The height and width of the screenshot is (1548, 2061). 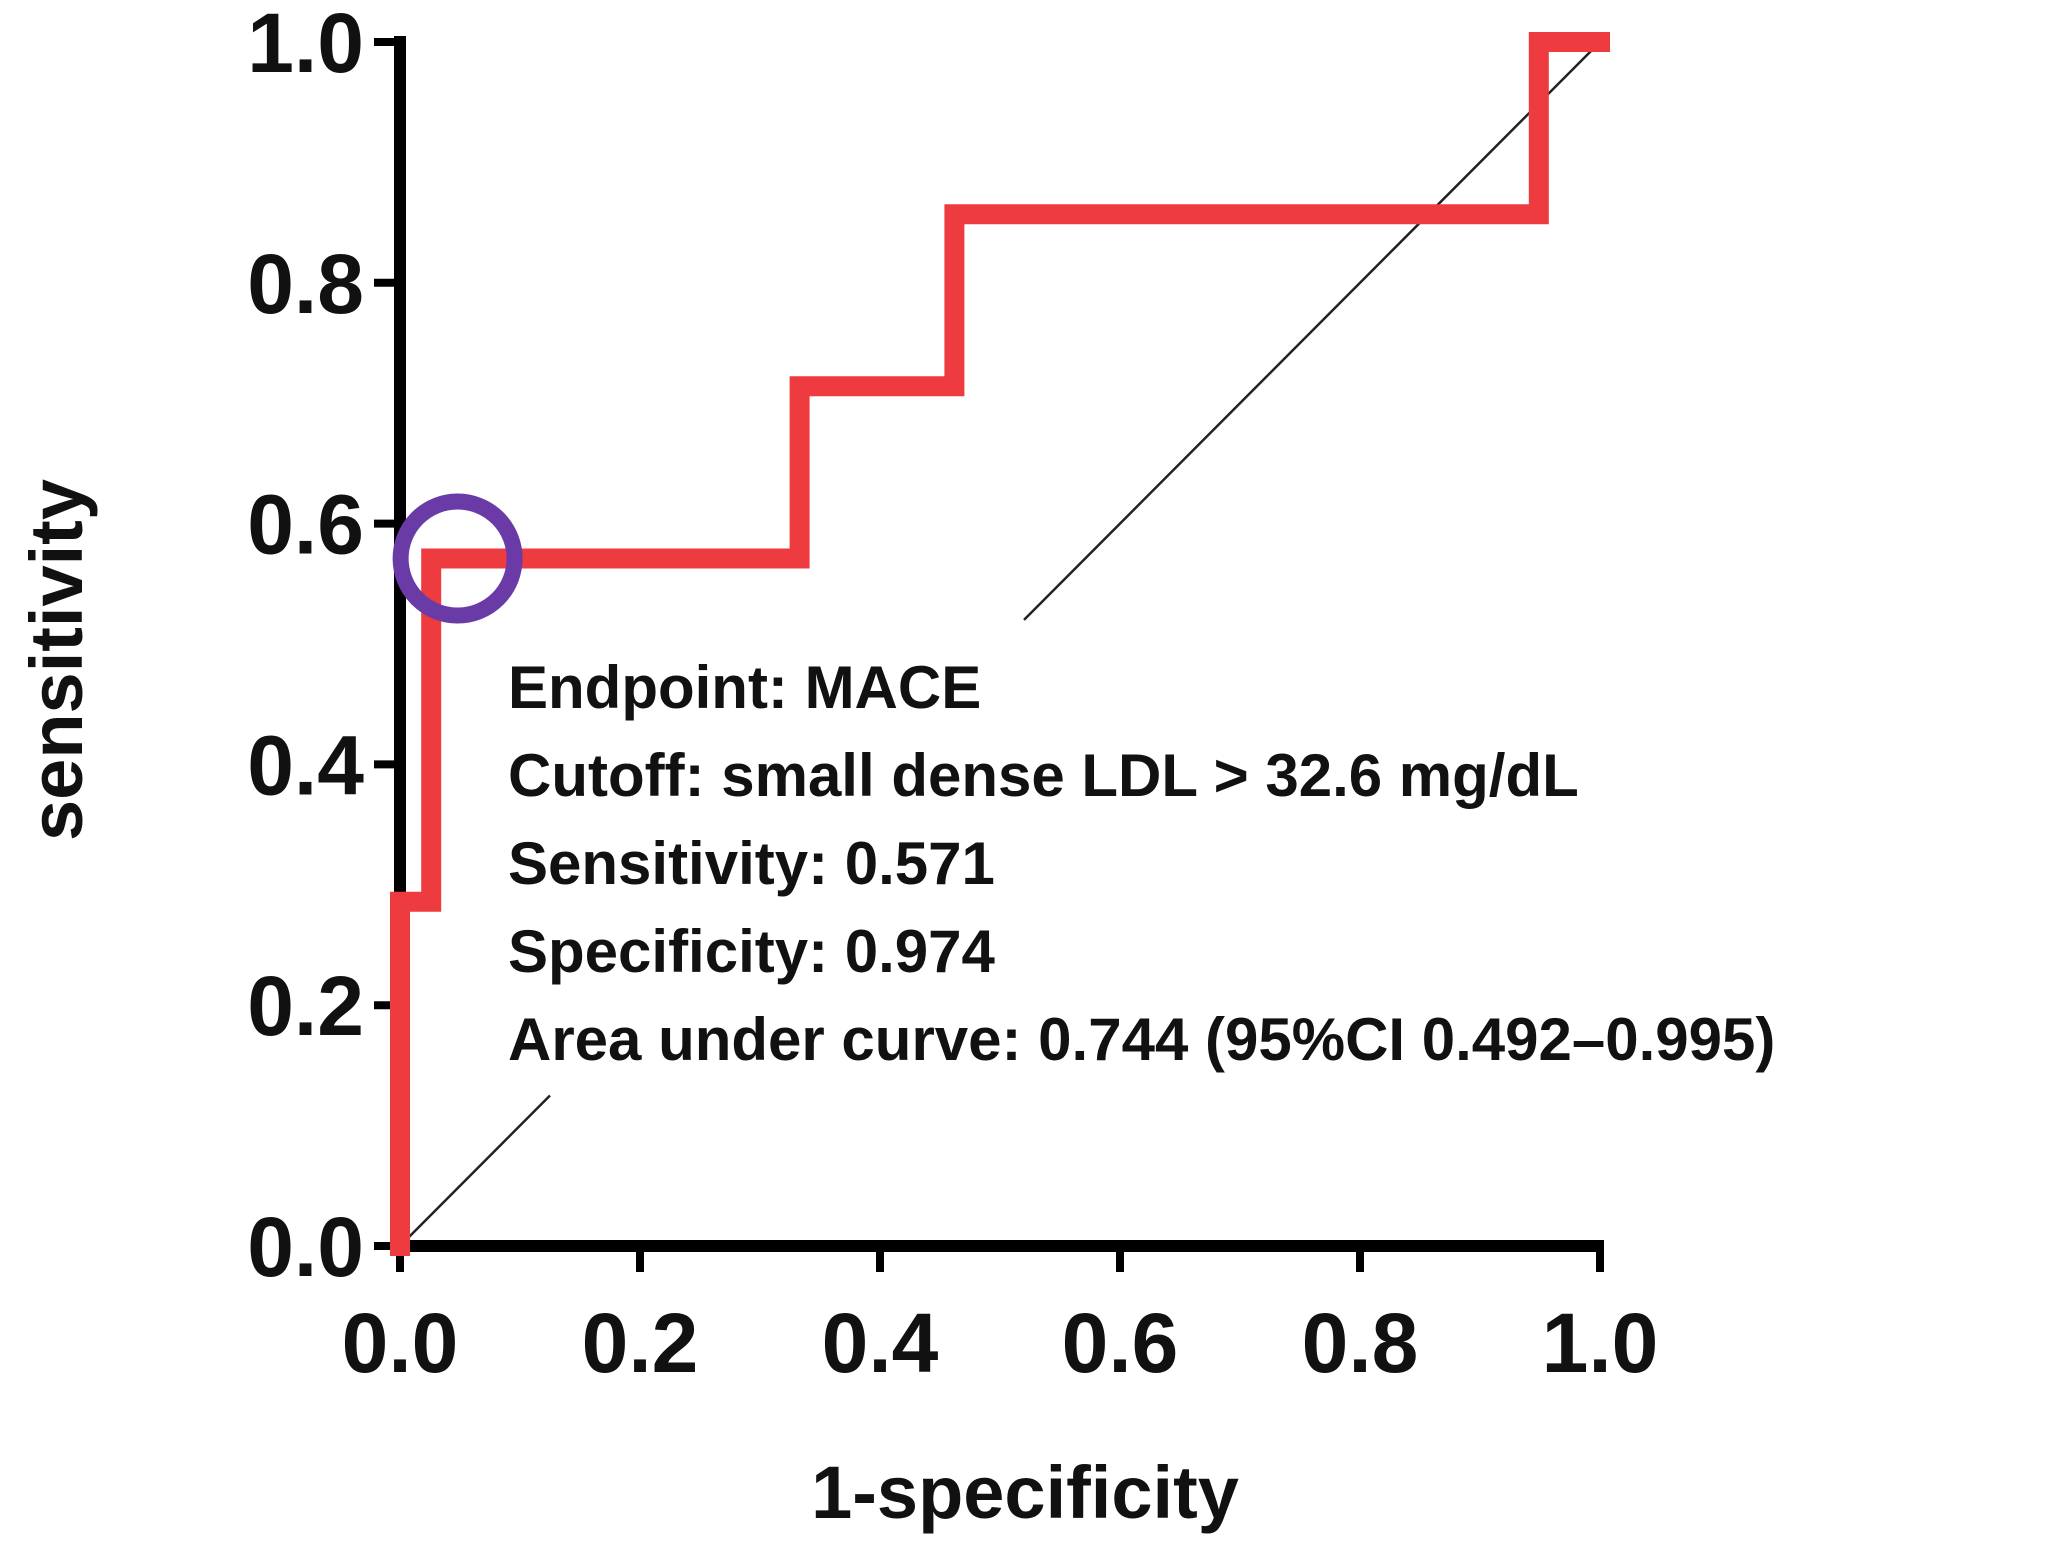 I want to click on y-tick-label: 0.8, so click(x=305, y=284).